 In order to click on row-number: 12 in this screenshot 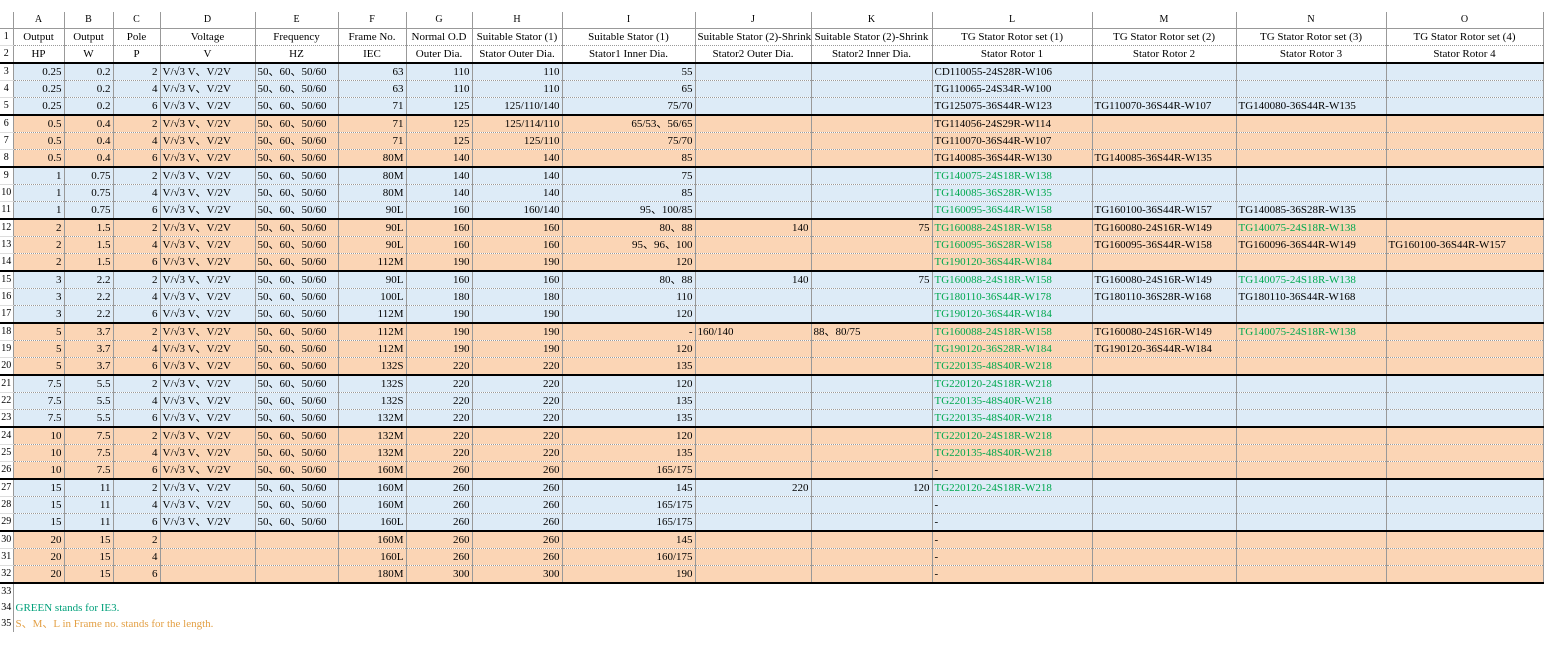, I will do `click(7, 228)`.